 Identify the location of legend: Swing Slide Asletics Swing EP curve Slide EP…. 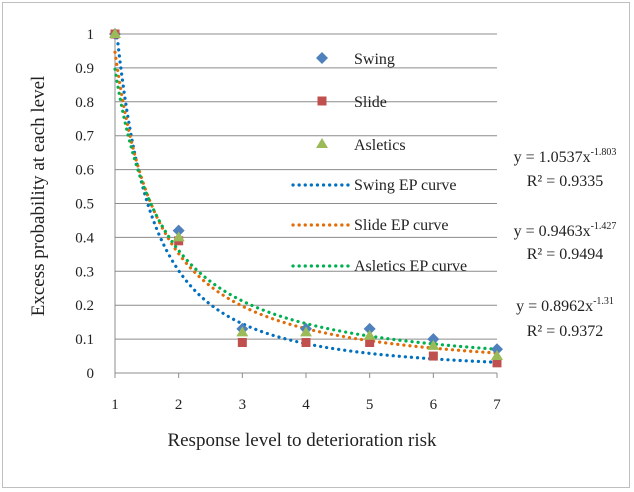
(379, 163).